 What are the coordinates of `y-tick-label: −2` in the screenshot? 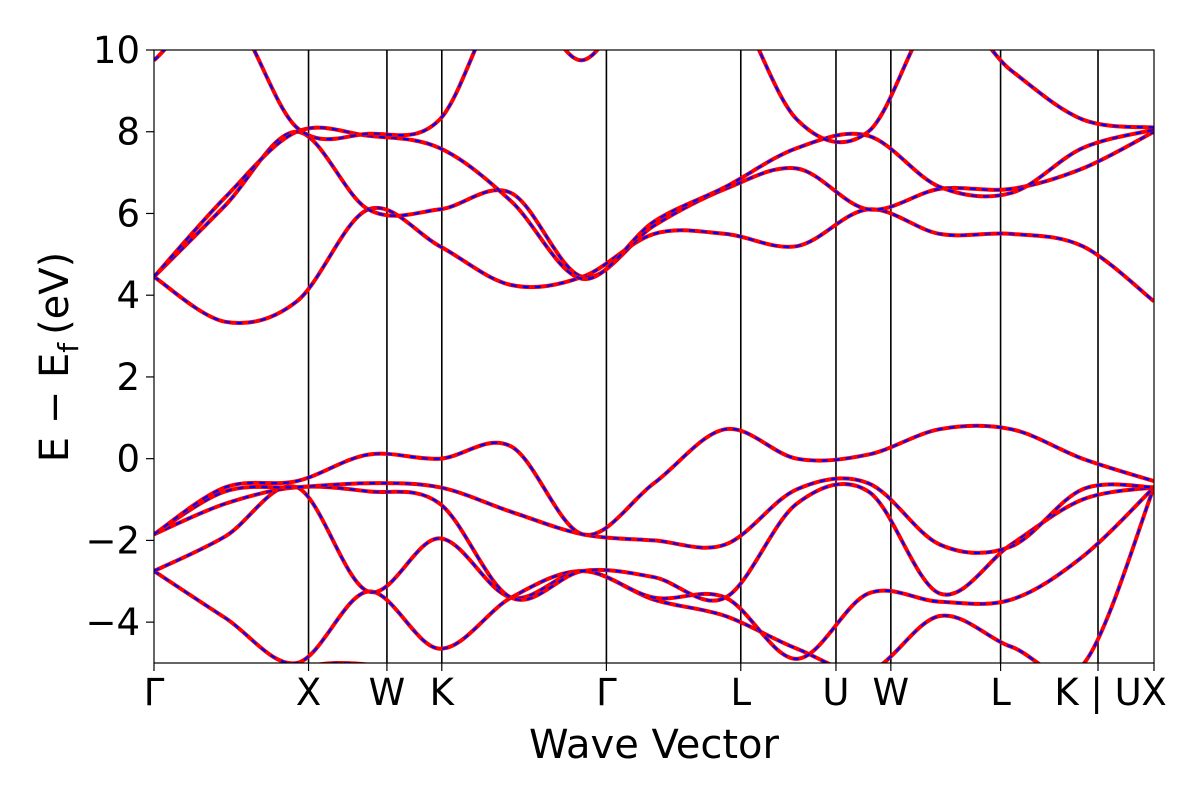 It's located at (112, 540).